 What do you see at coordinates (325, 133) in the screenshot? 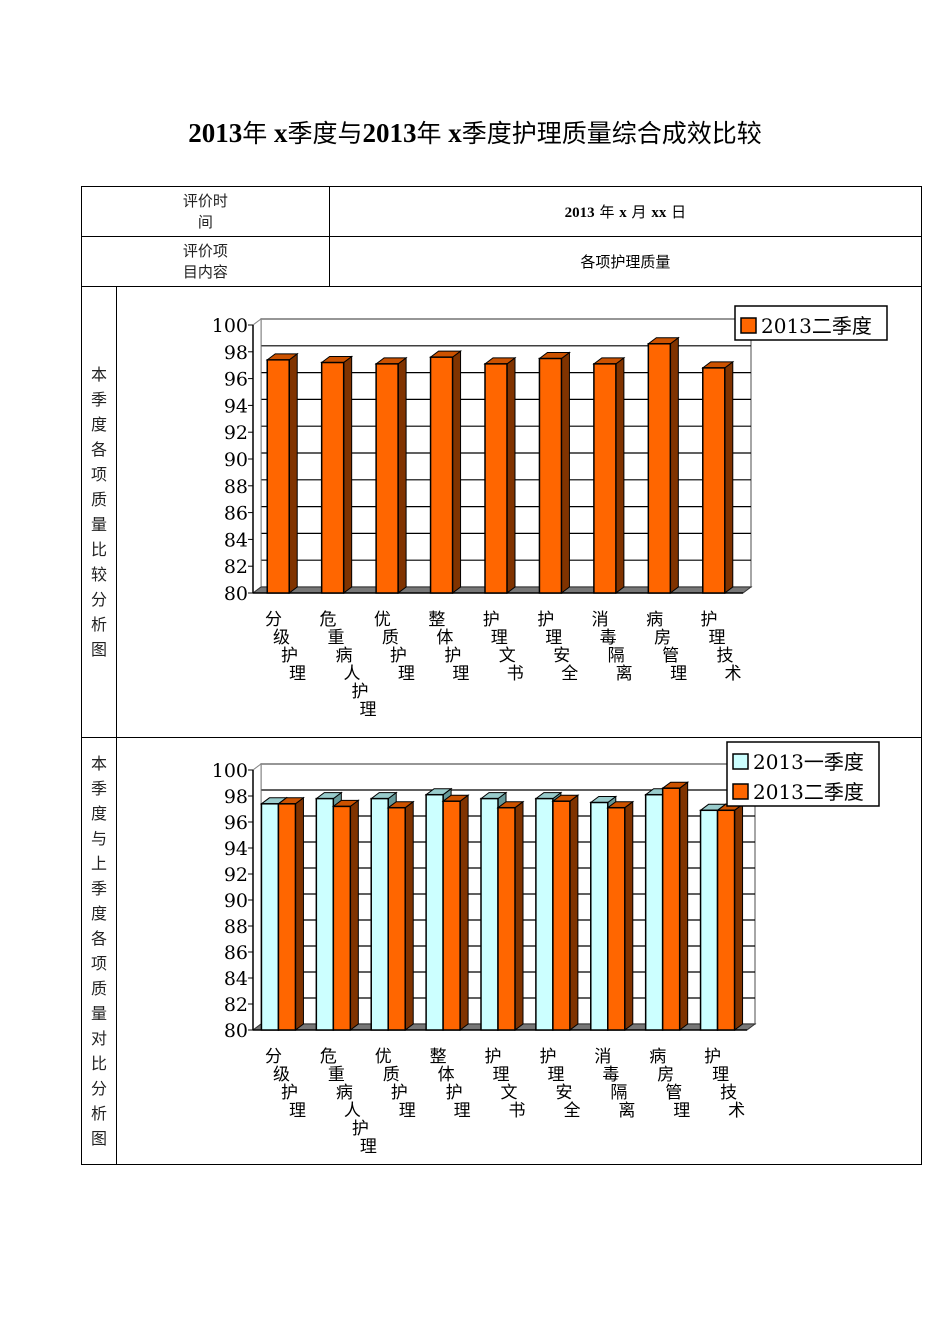
I see `title-text: 季度与` at bounding box center [325, 133].